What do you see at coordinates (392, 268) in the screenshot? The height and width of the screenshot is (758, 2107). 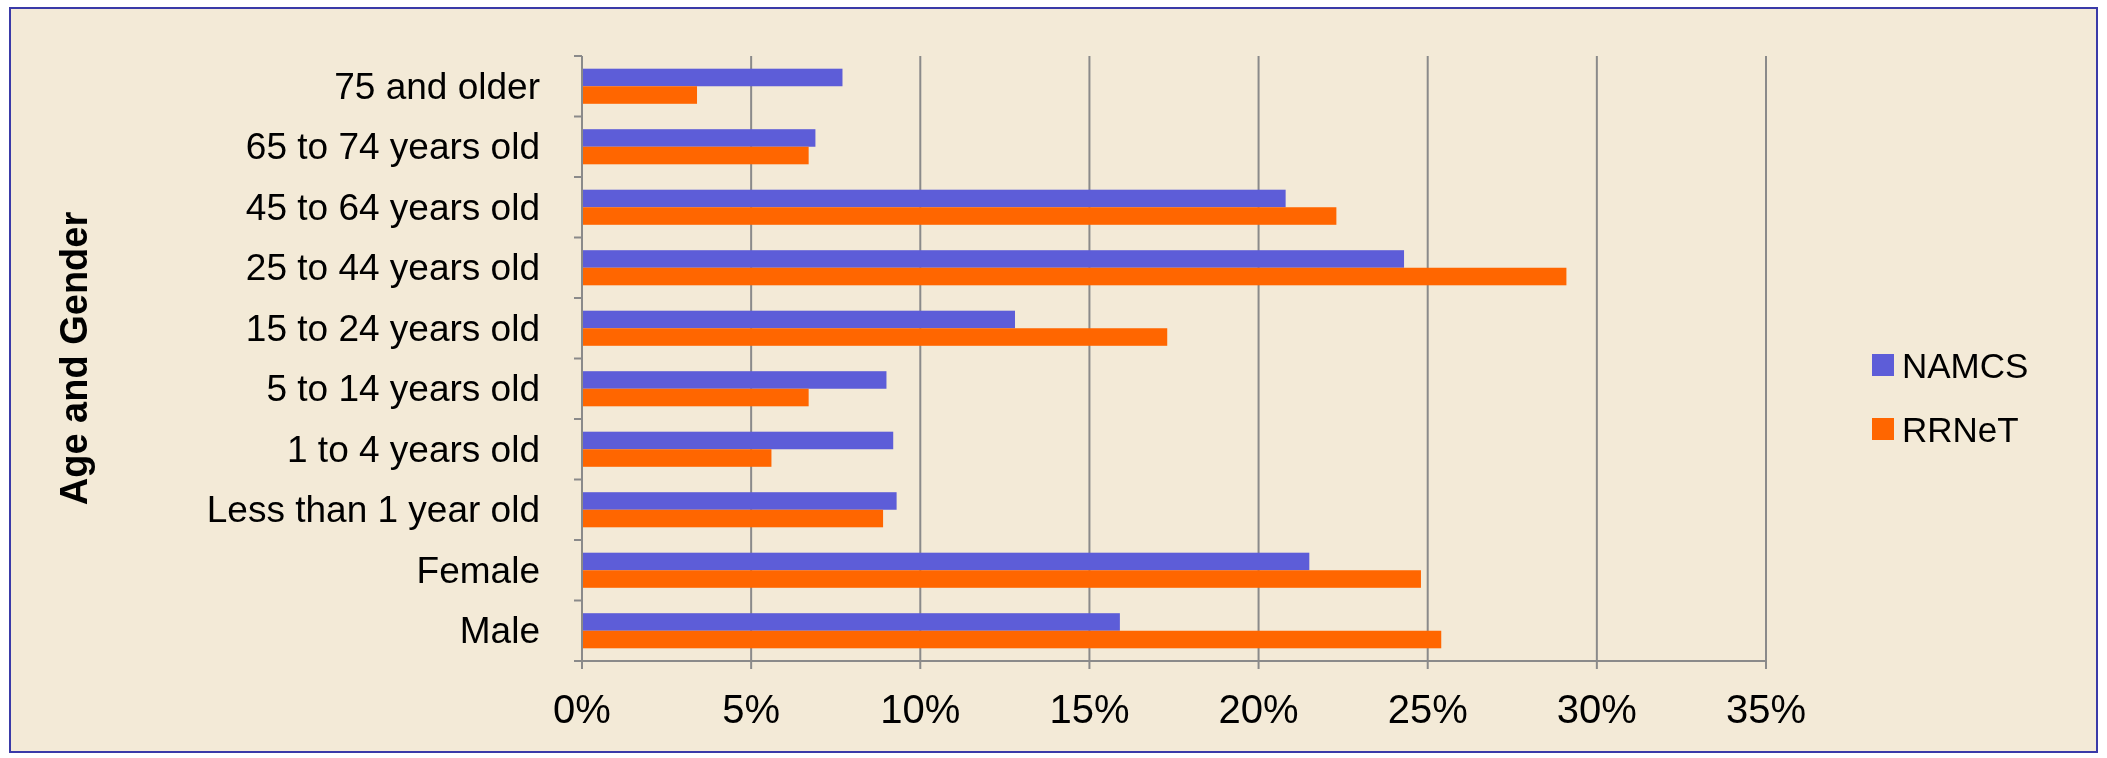 I see `y-tick-label: 25 to 44 years old` at bounding box center [392, 268].